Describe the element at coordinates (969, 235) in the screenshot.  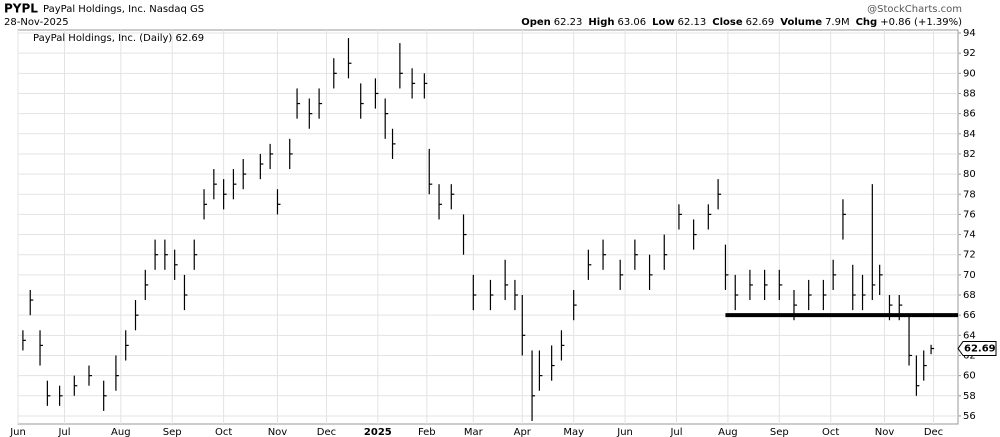
I see `y-tick-label: 74` at that location.